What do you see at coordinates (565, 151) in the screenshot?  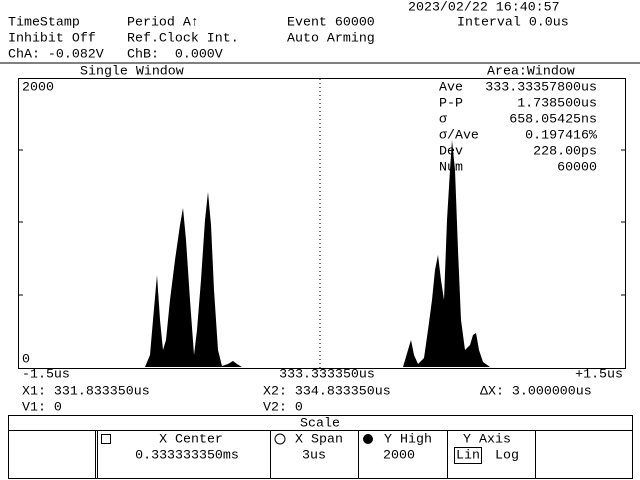 I see `stat-value: 228.00ps` at bounding box center [565, 151].